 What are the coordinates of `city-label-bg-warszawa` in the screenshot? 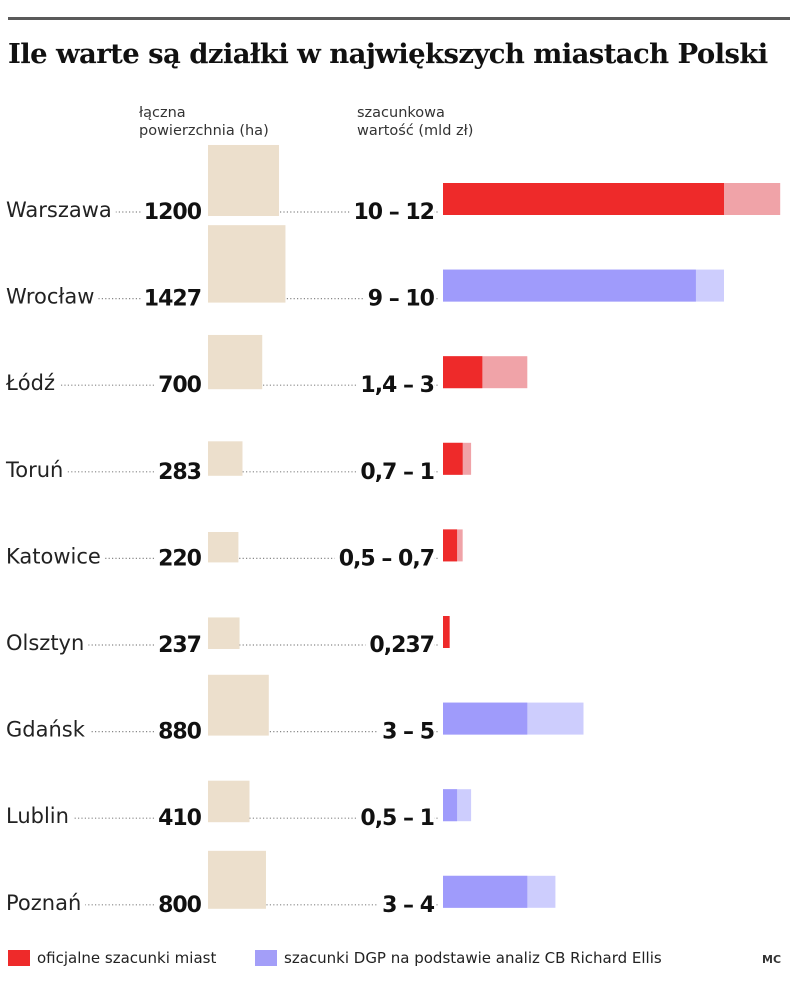 It's located at (58, 210).